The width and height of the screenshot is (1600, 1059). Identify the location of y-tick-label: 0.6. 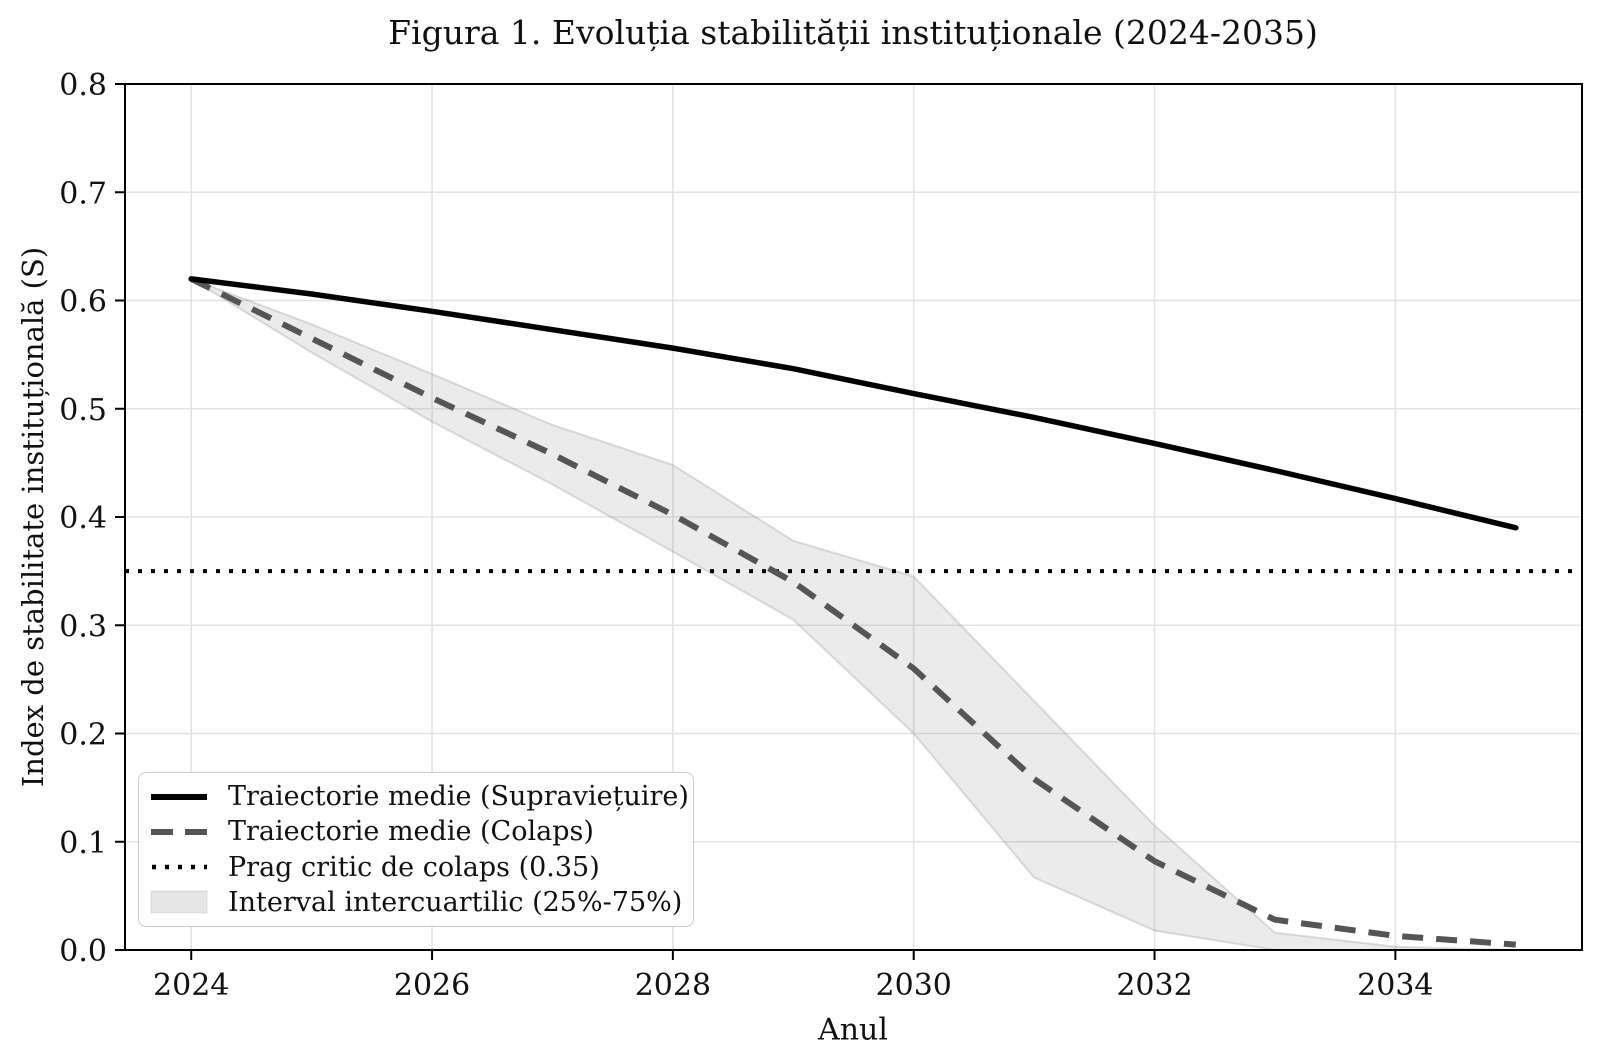
(83, 302).